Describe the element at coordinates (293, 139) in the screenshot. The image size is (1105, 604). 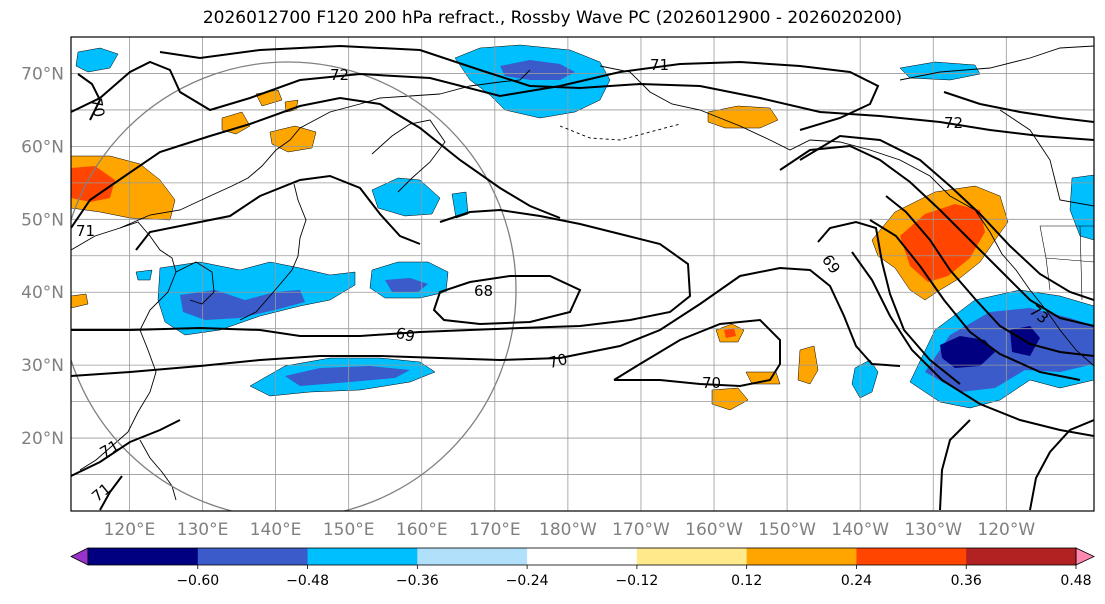
I see `blob-pos-okhotsk3` at that location.